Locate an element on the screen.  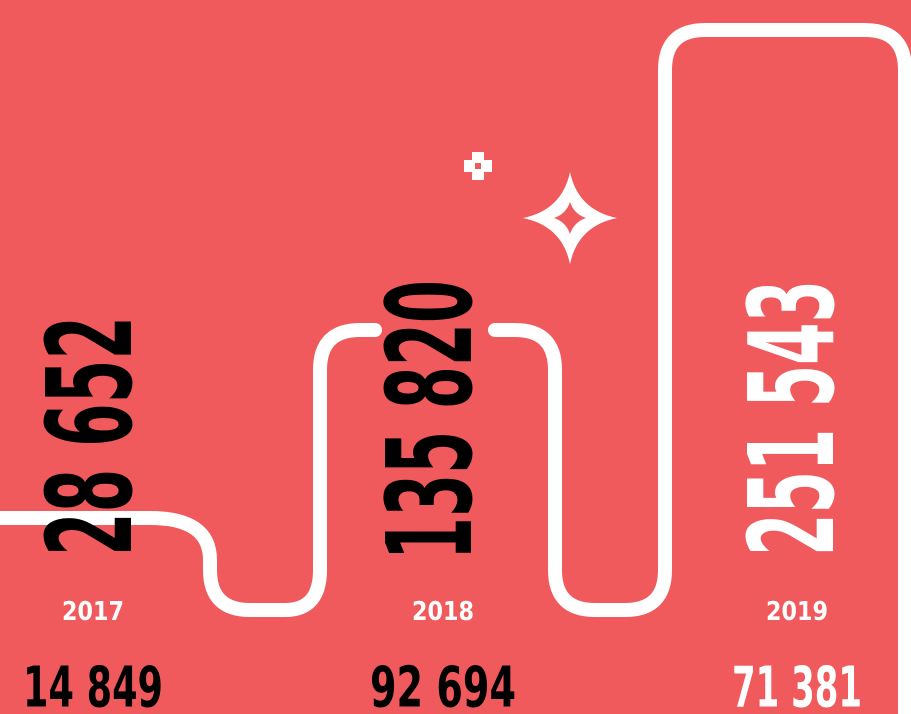
year-label: 2019 is located at coordinates (797, 612).